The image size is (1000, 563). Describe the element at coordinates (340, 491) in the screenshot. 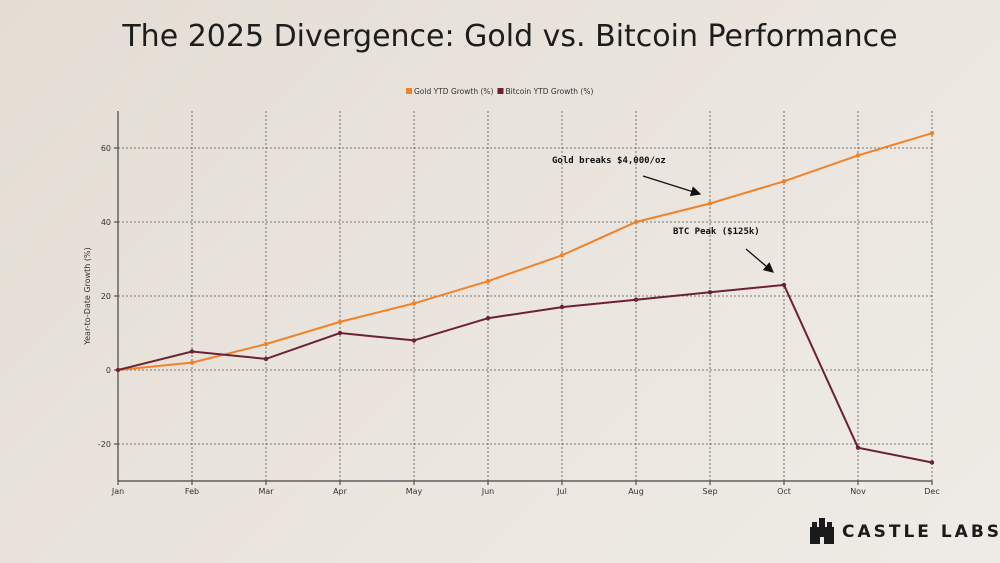

I see `x-tick-label: Apr` at that location.